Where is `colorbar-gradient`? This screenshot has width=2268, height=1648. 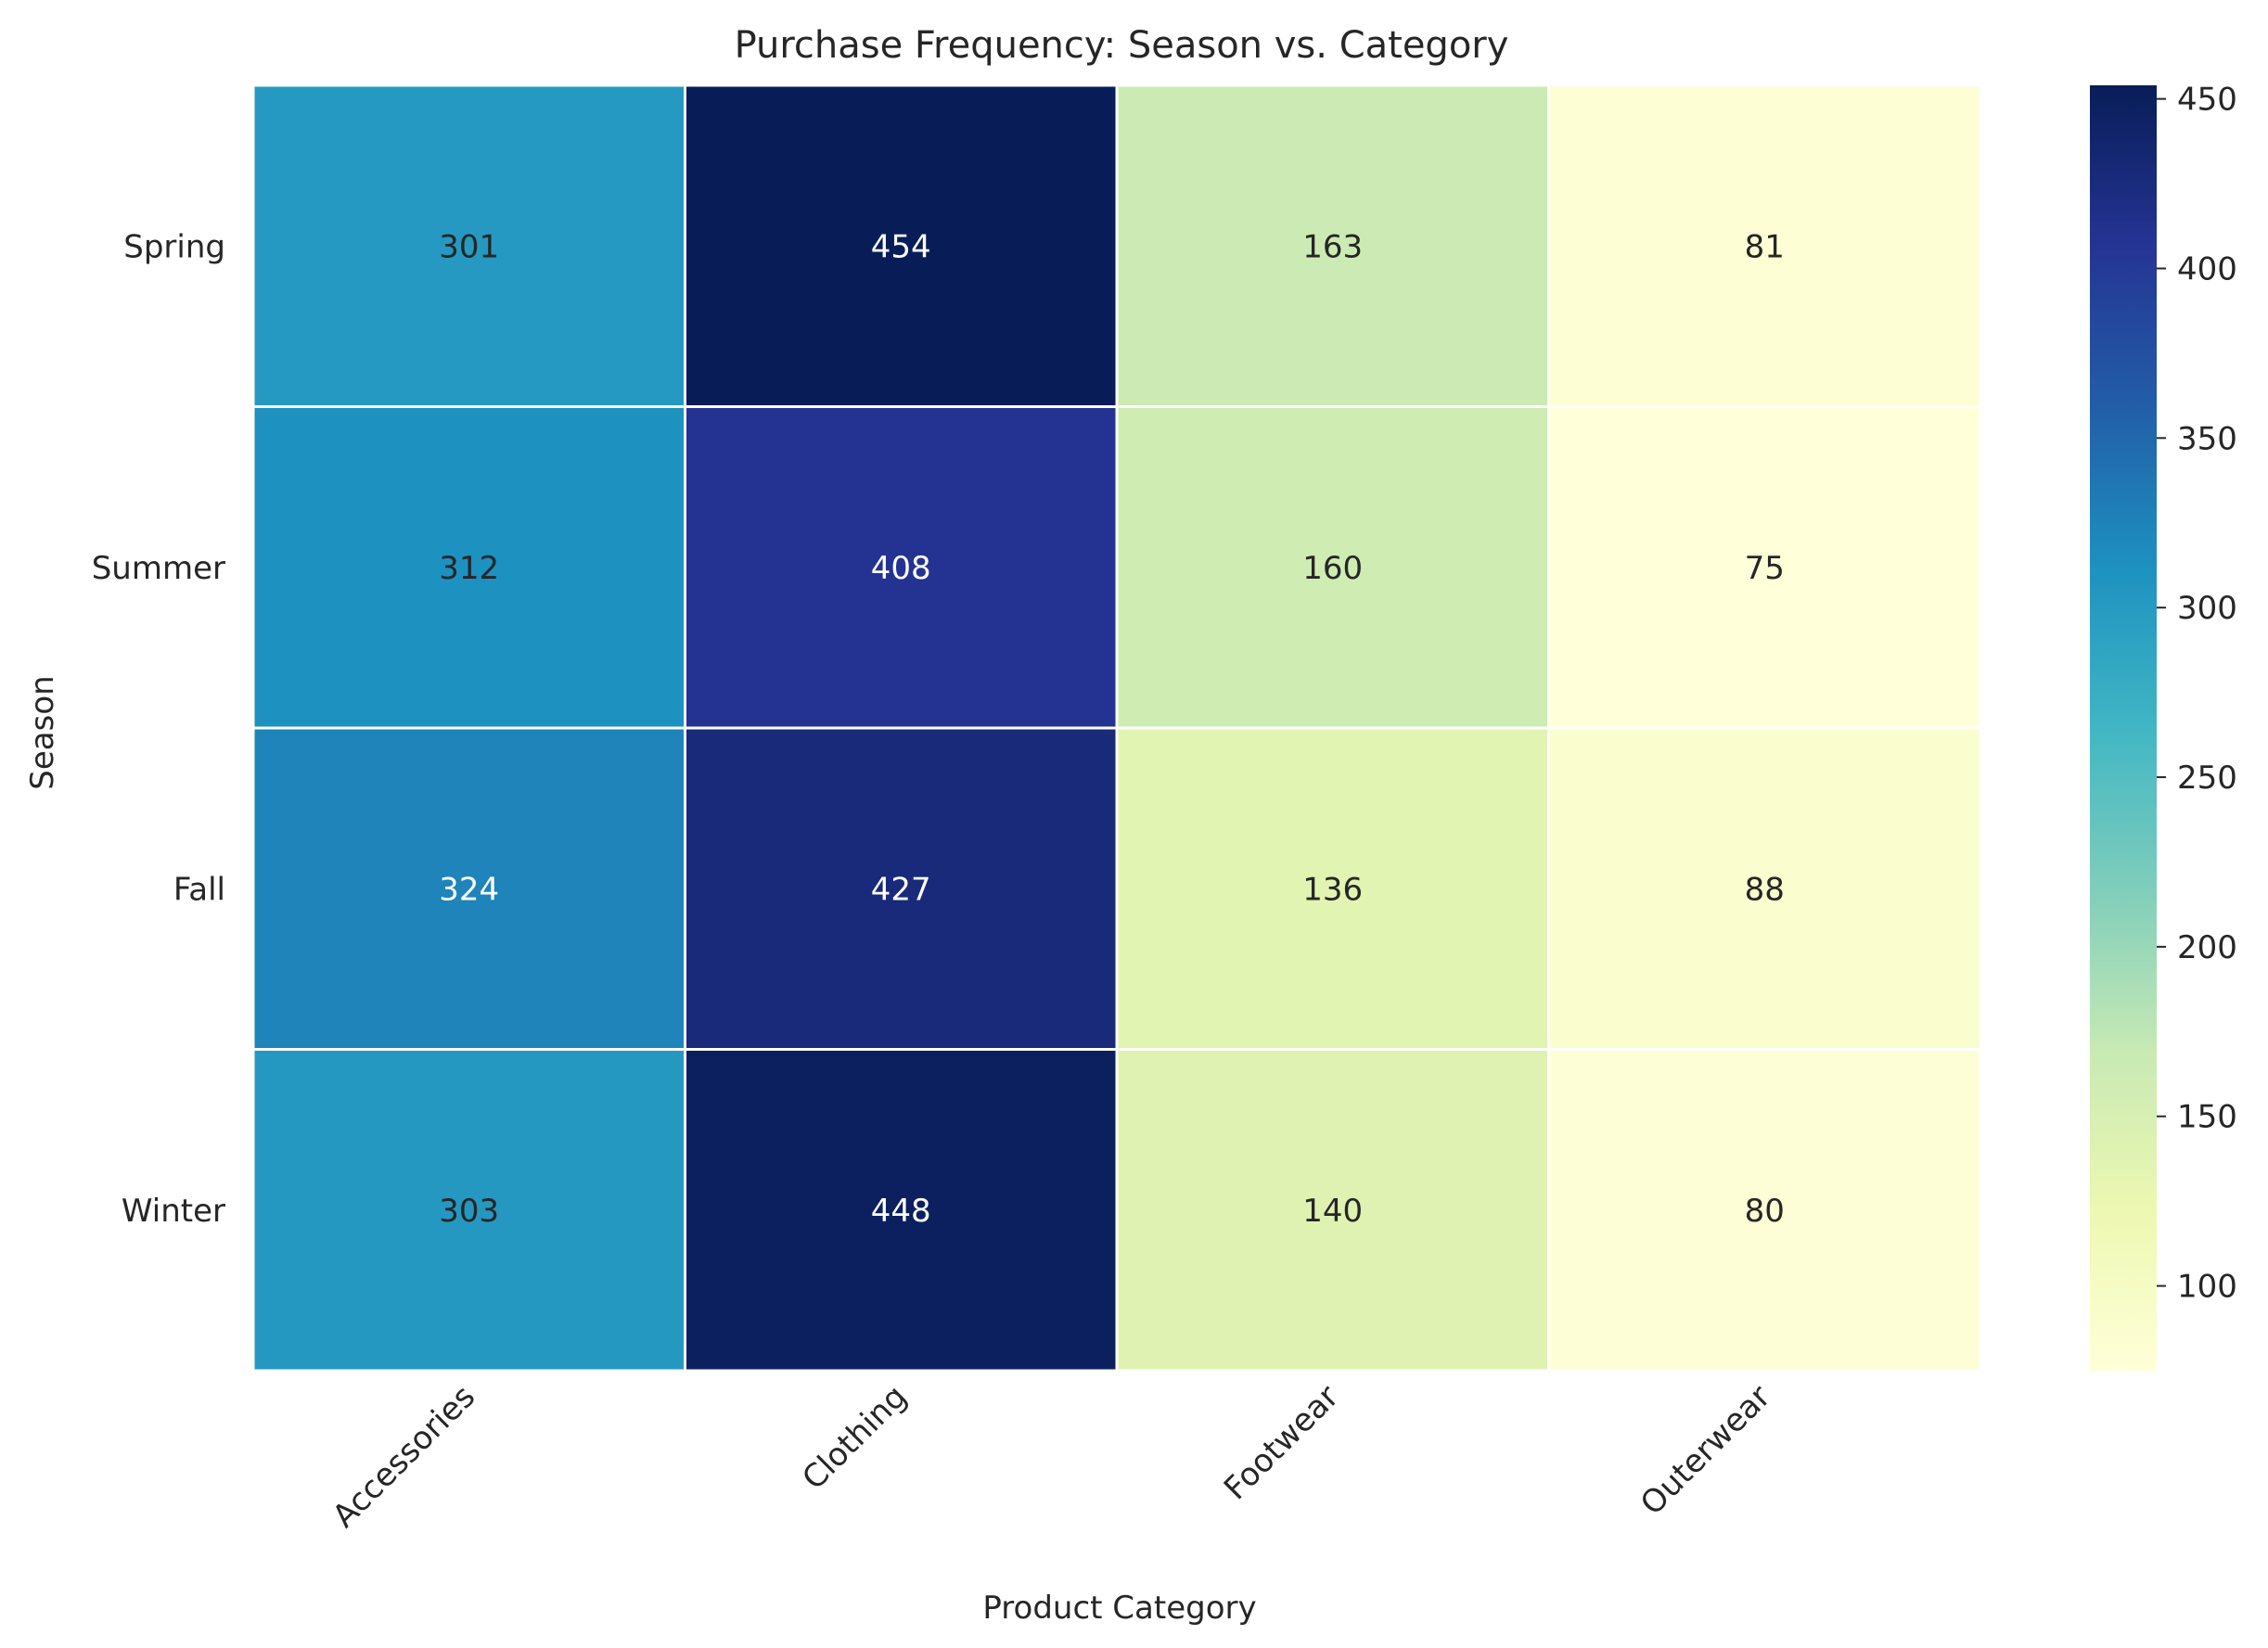 colorbar-gradient is located at coordinates (2124, 728).